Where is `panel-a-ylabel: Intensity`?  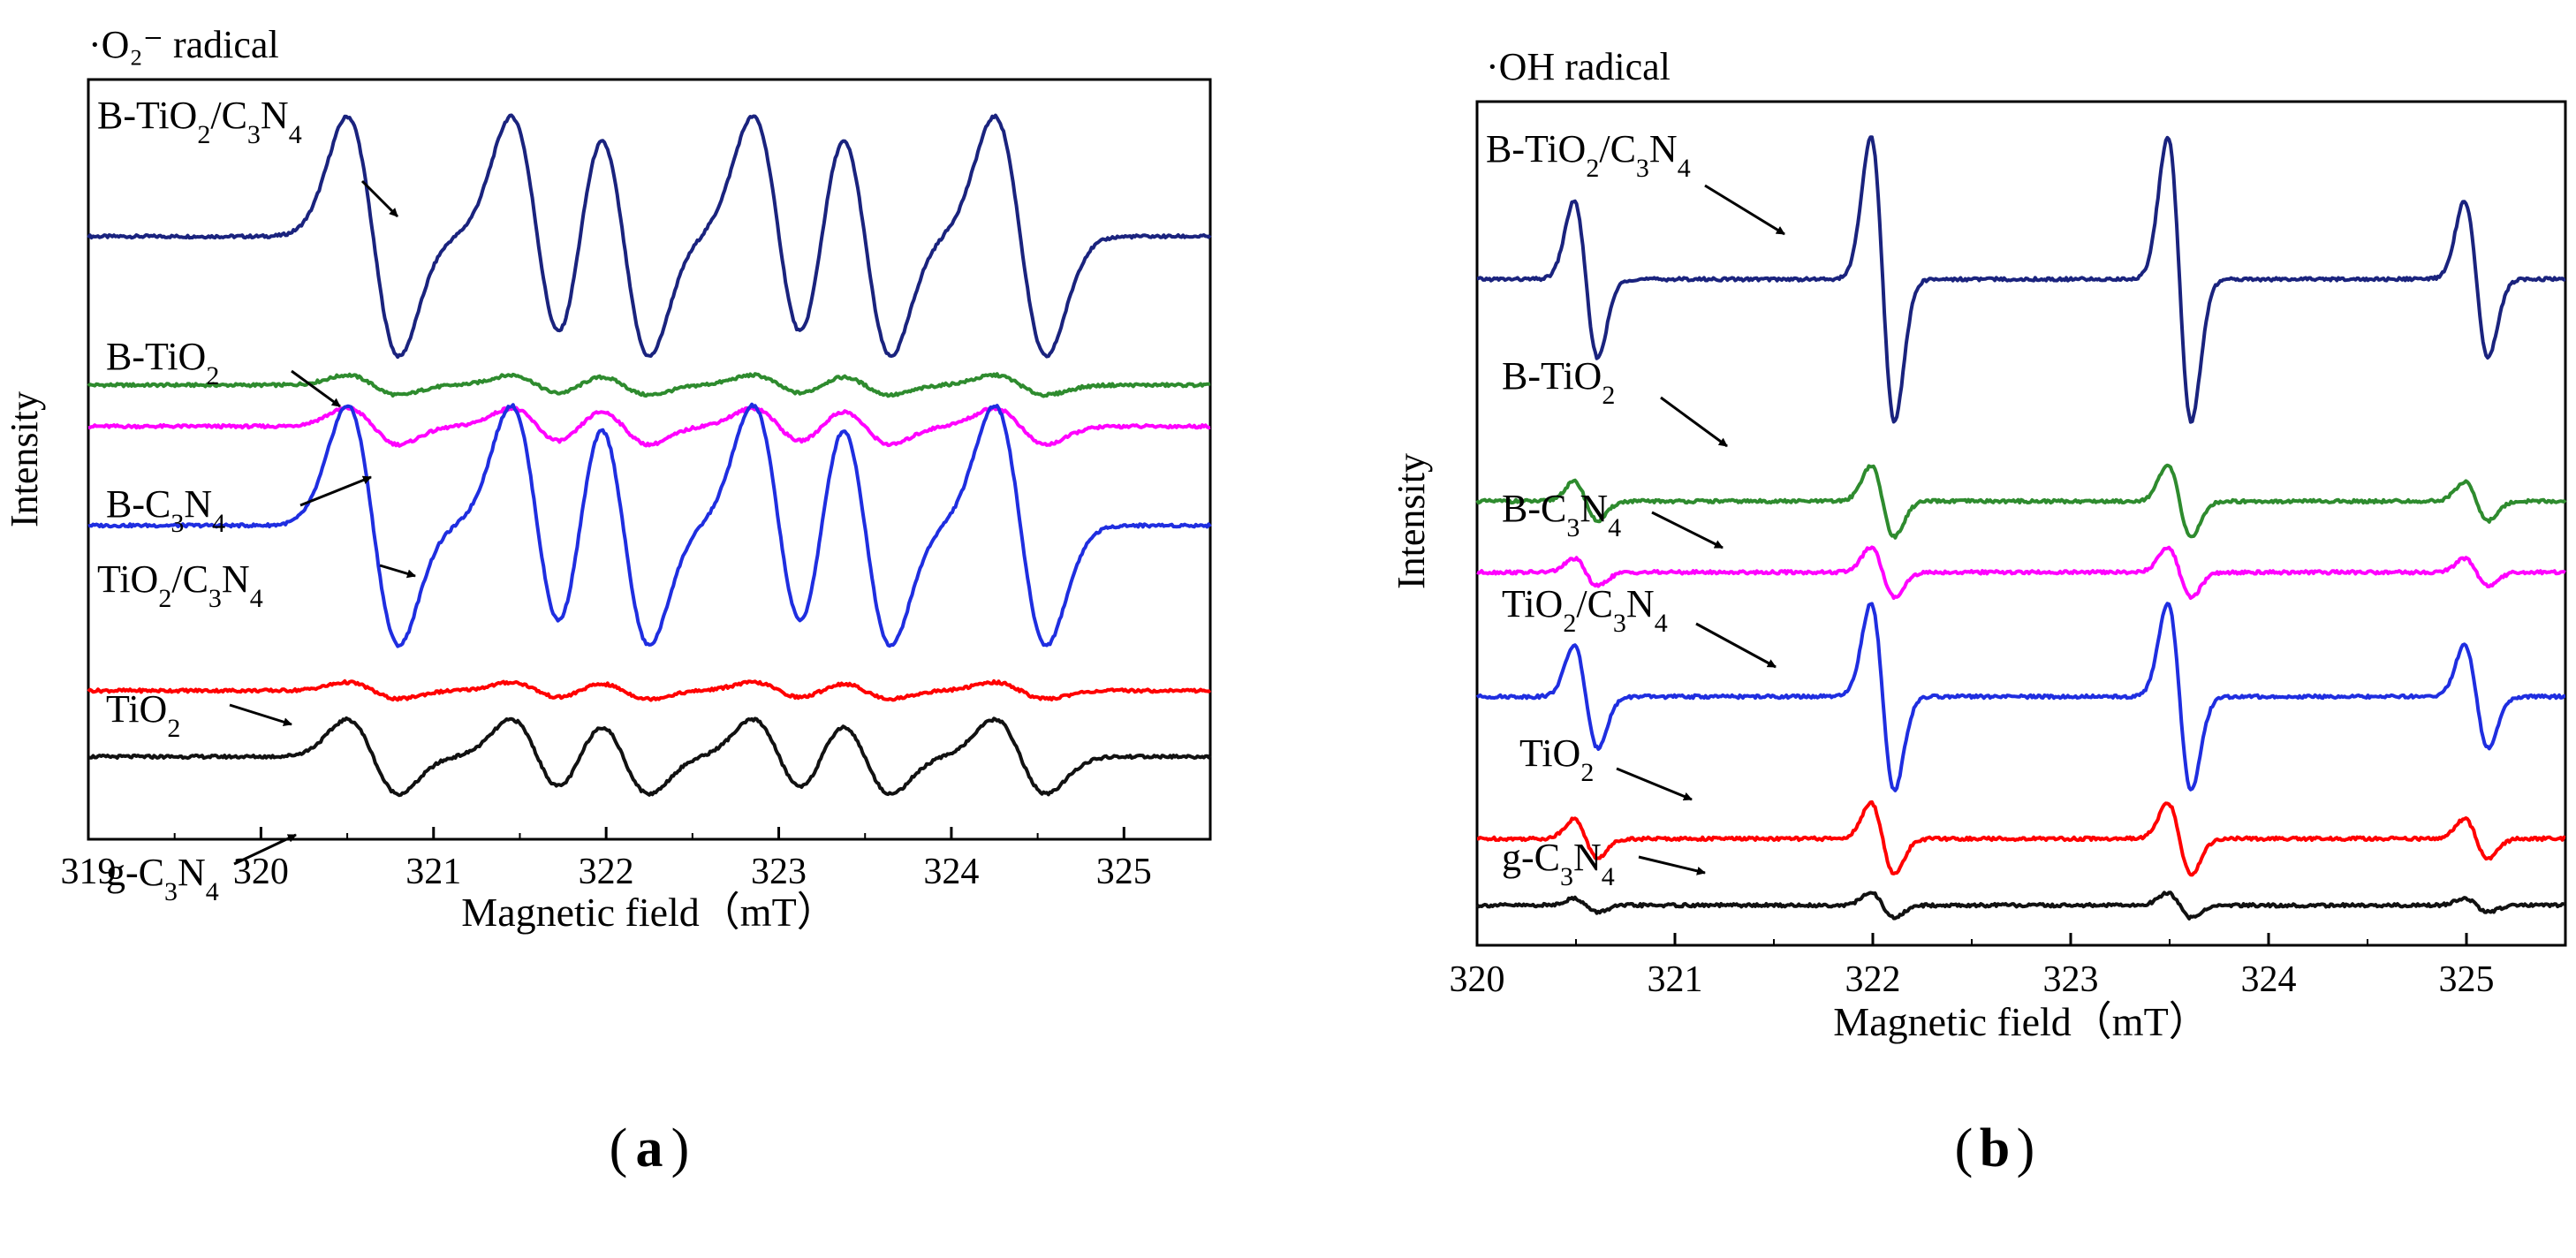
panel-a-ylabel: Intensity is located at coordinates (24, 459).